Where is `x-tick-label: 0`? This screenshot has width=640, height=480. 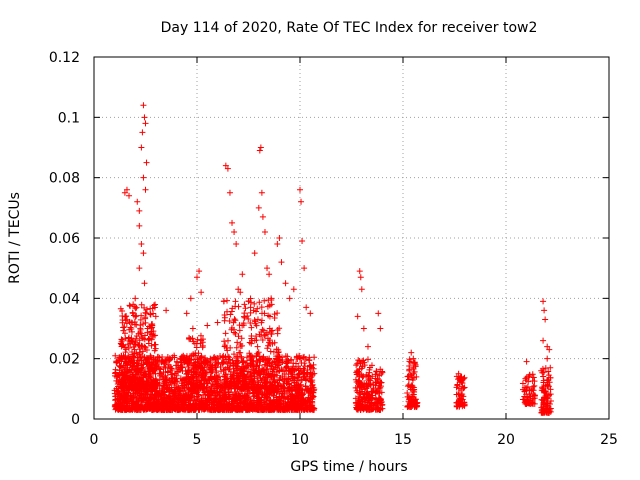
x-tick-label: 0 is located at coordinates (94, 440).